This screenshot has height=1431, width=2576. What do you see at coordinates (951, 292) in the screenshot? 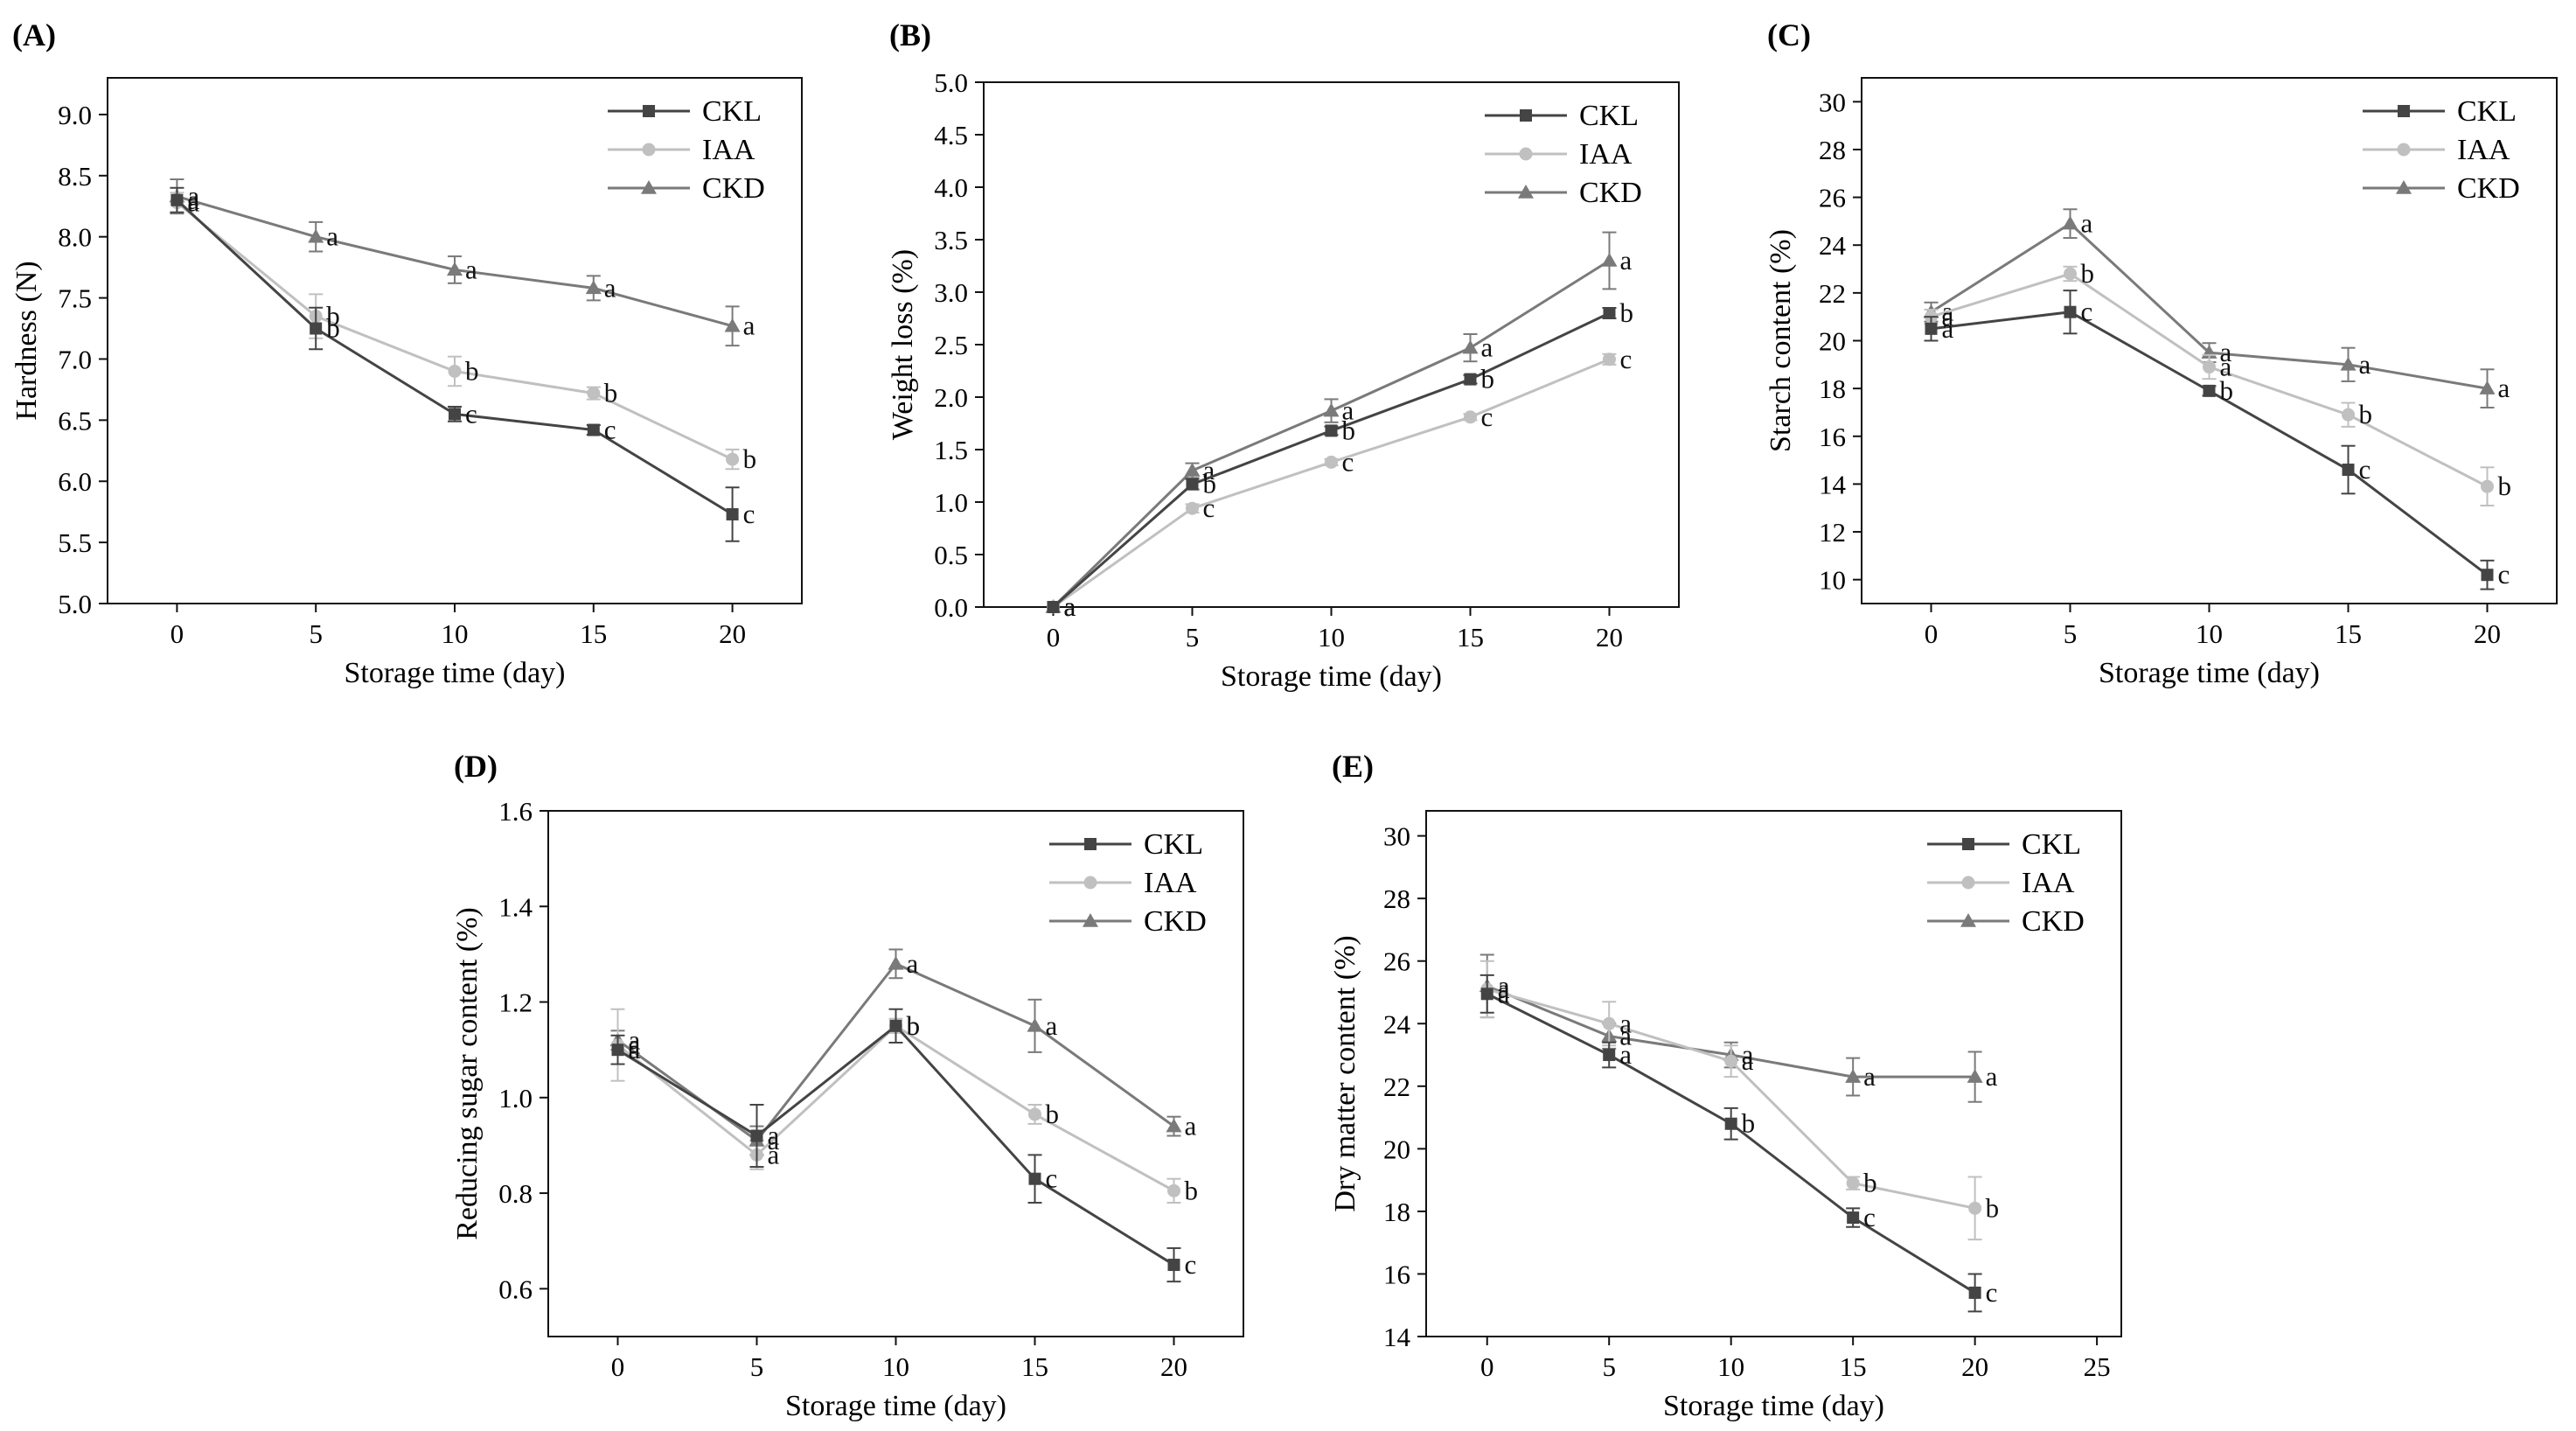
I see `y-tick-label: 3.0` at bounding box center [951, 292].